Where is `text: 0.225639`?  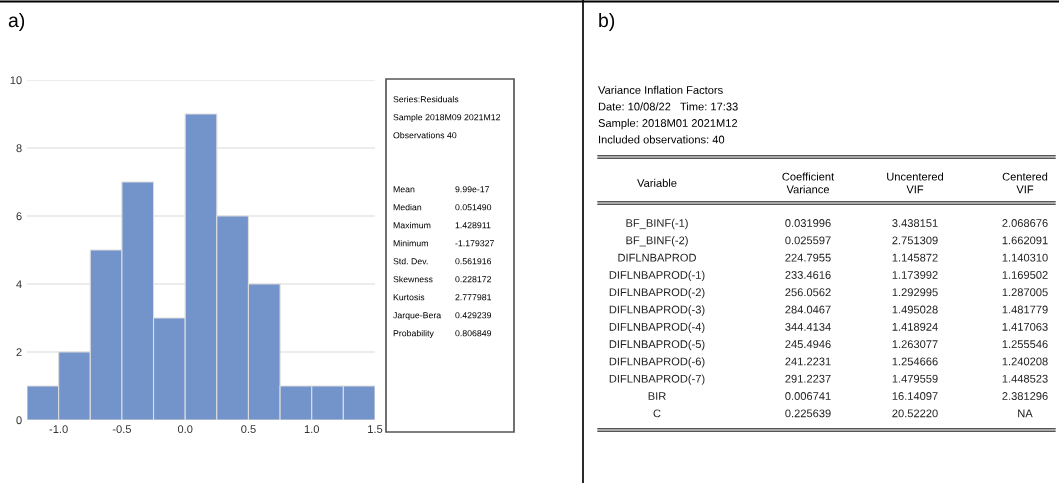 text: 0.225639 is located at coordinates (808, 413).